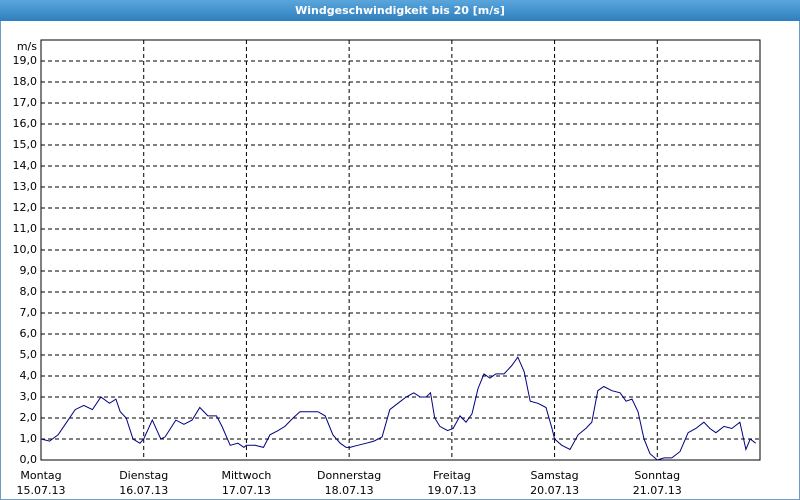  What do you see at coordinates (29, 354) in the screenshot?
I see `y-tick-label: 5,0` at bounding box center [29, 354].